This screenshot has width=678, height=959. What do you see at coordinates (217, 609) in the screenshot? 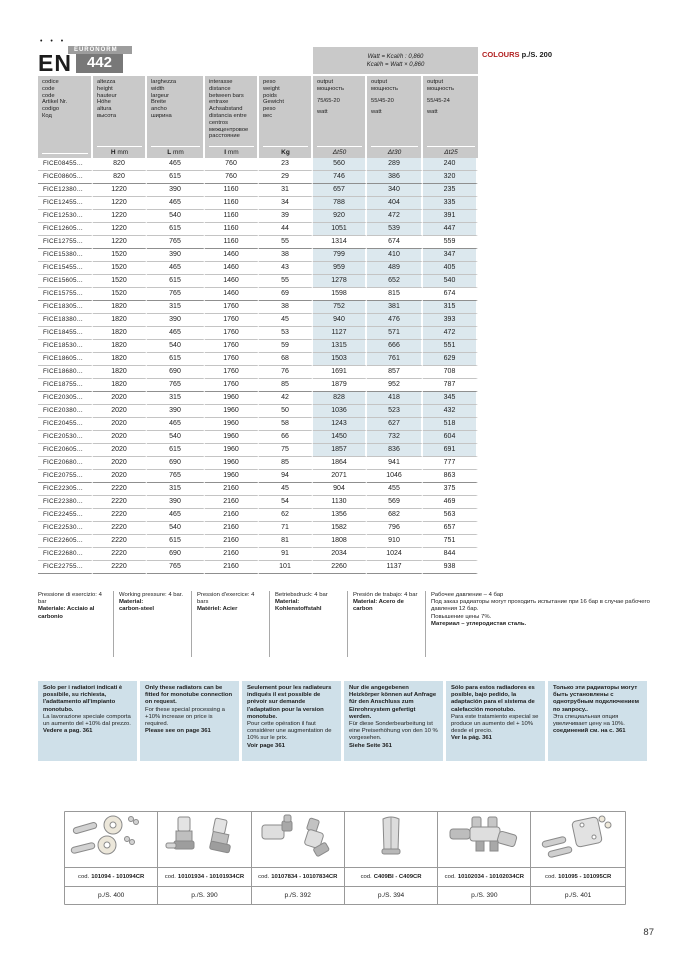
I see `material-note-line: Matériel: Acier` at bounding box center [217, 609].